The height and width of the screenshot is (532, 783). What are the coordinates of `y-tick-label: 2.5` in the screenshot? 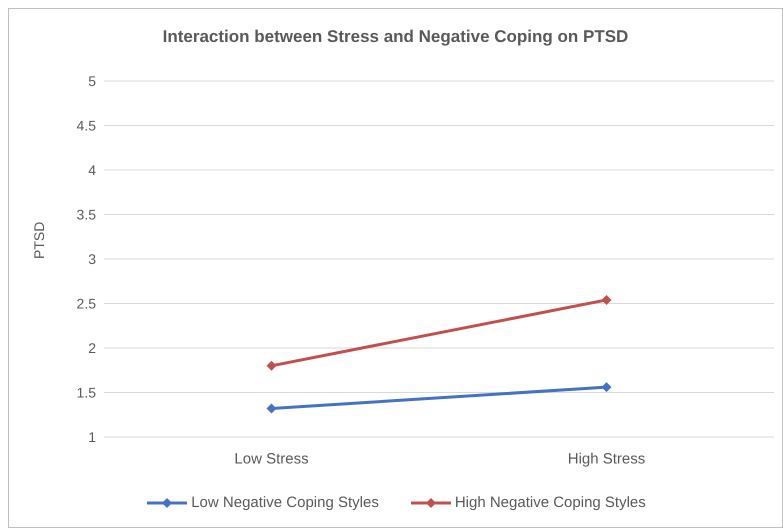 It's located at (86, 303).